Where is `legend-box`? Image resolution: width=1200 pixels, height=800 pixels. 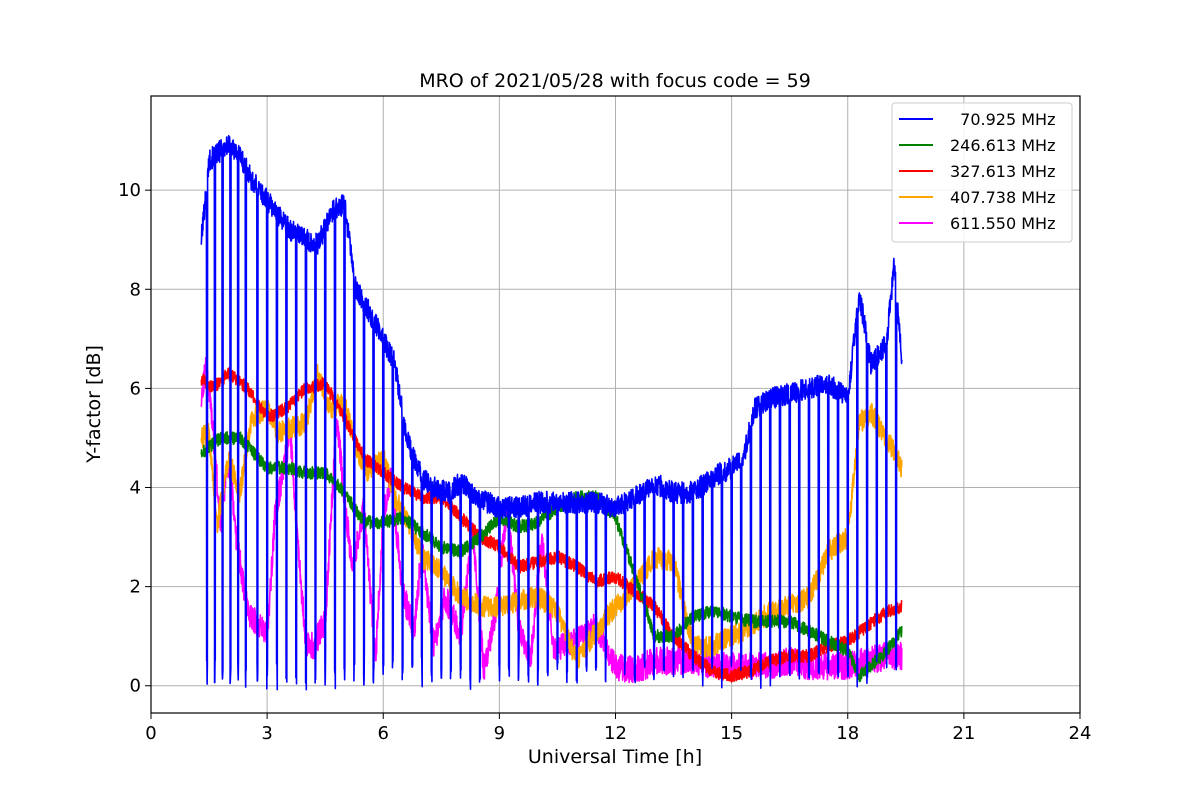 legend-box is located at coordinates (982, 172).